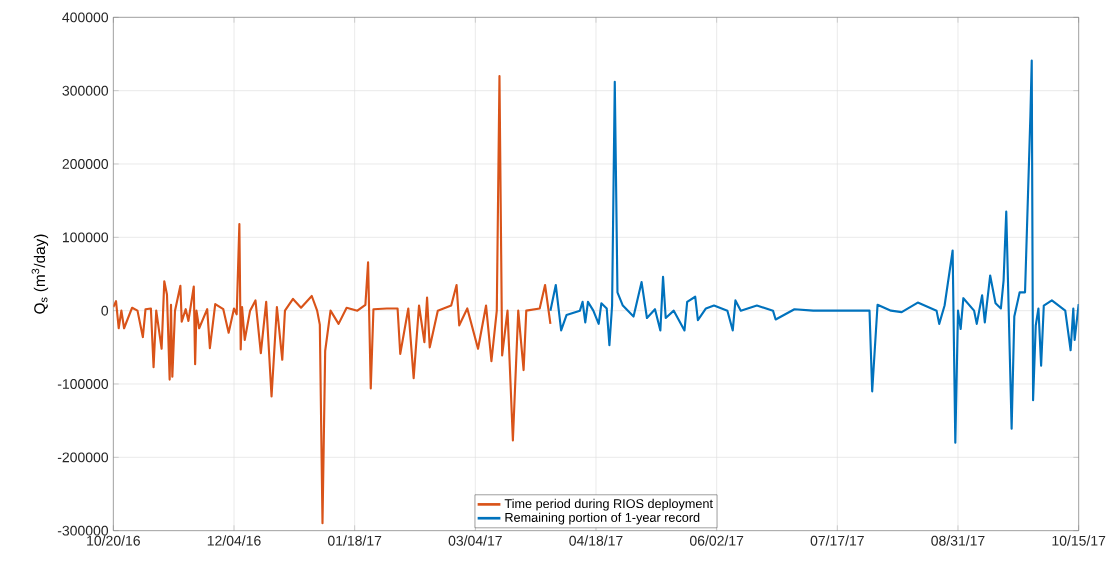 The image size is (1118, 564). What do you see at coordinates (602, 518) in the screenshot?
I see `legend-label: Remaining portion of 1-year record` at bounding box center [602, 518].